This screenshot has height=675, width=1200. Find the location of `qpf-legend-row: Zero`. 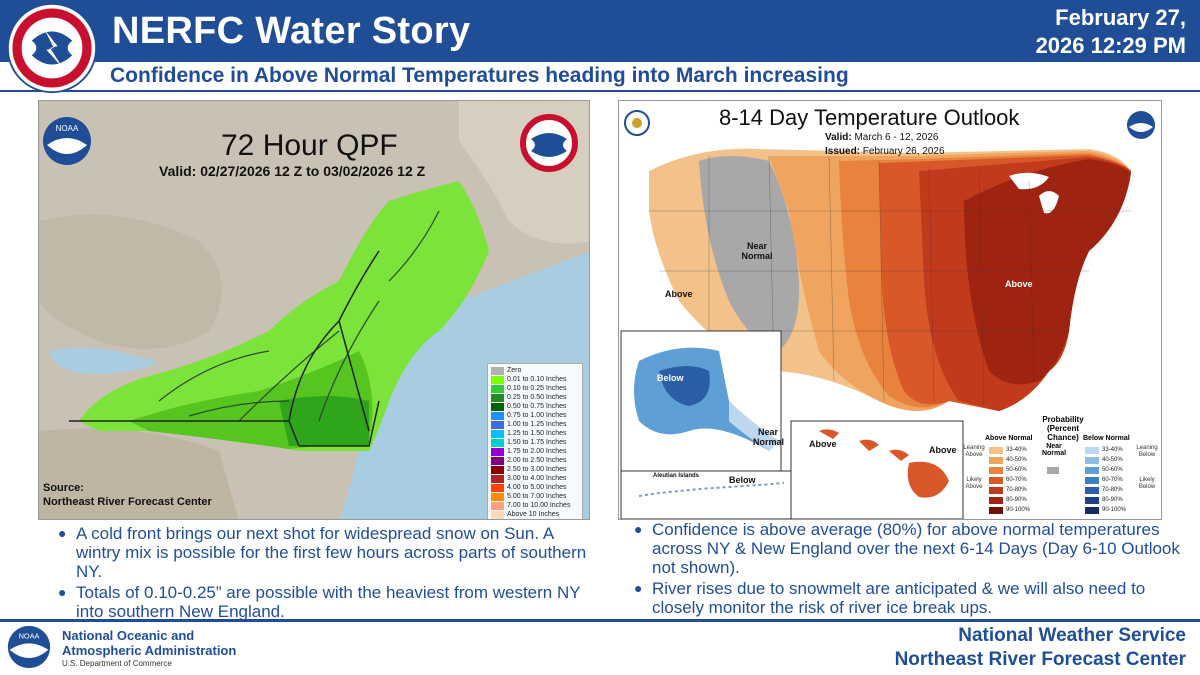

qpf-legend-row: Zero is located at coordinates (535, 370).